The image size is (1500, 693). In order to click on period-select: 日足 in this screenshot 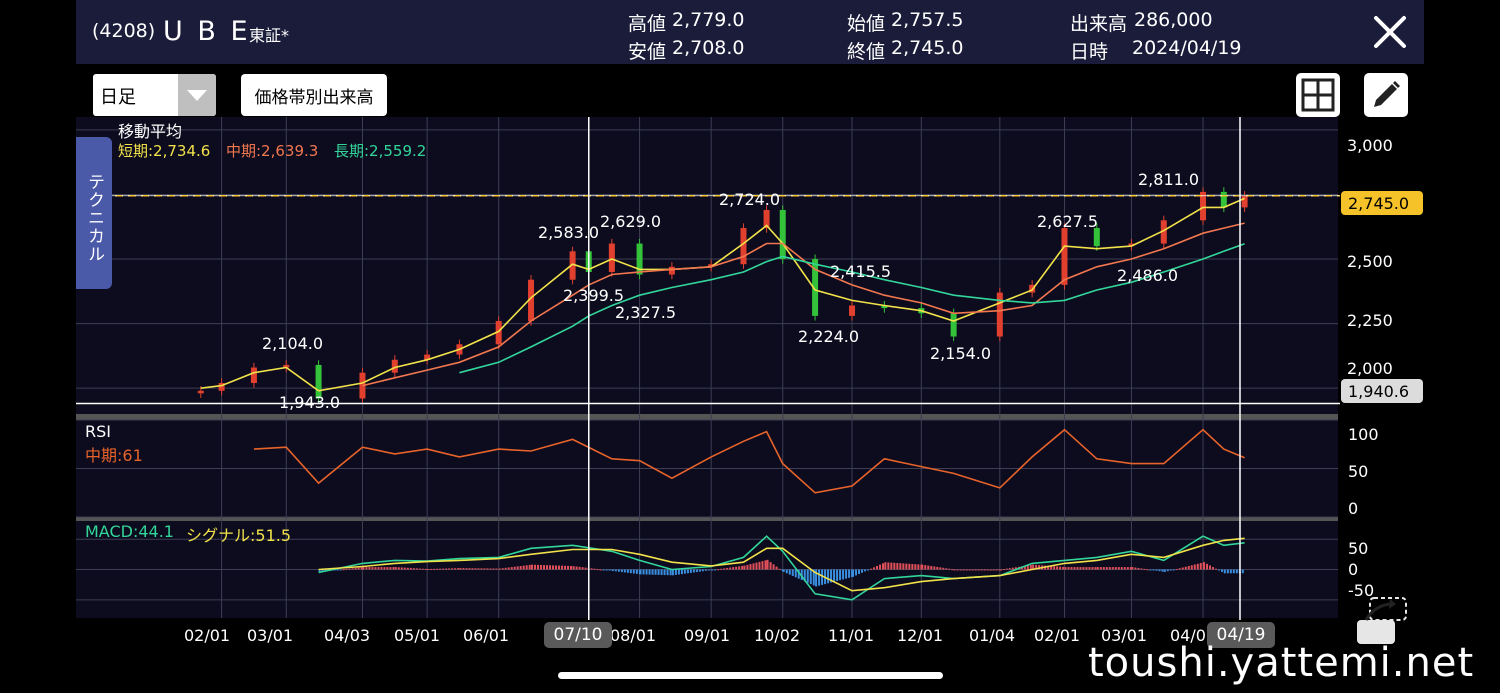, I will do `click(154, 95)`.